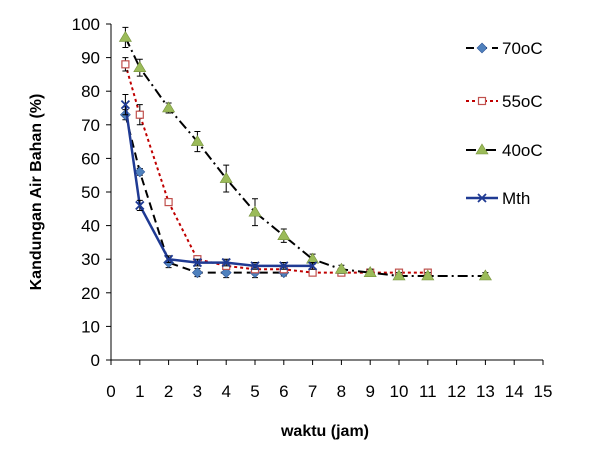 Image resolution: width=600 pixels, height=450 pixels. What do you see at coordinates (86, 24) in the screenshot?
I see `y-tick-label: 100` at bounding box center [86, 24].